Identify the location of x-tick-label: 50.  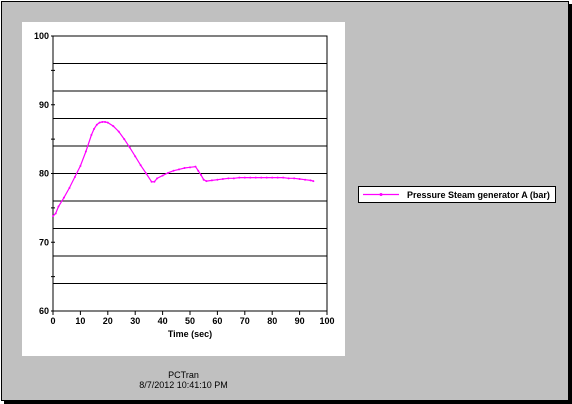
(190, 321).